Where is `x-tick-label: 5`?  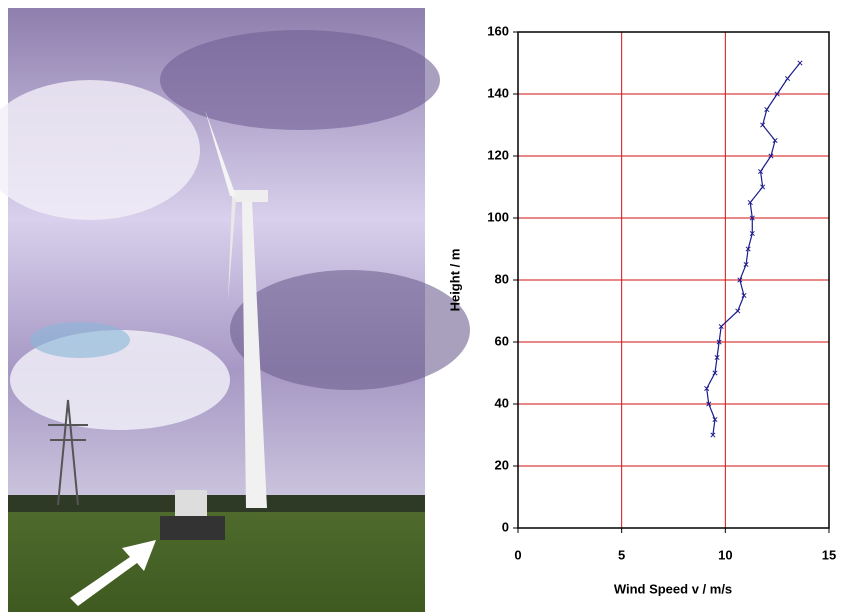 x-tick-label: 5 is located at coordinates (621, 554).